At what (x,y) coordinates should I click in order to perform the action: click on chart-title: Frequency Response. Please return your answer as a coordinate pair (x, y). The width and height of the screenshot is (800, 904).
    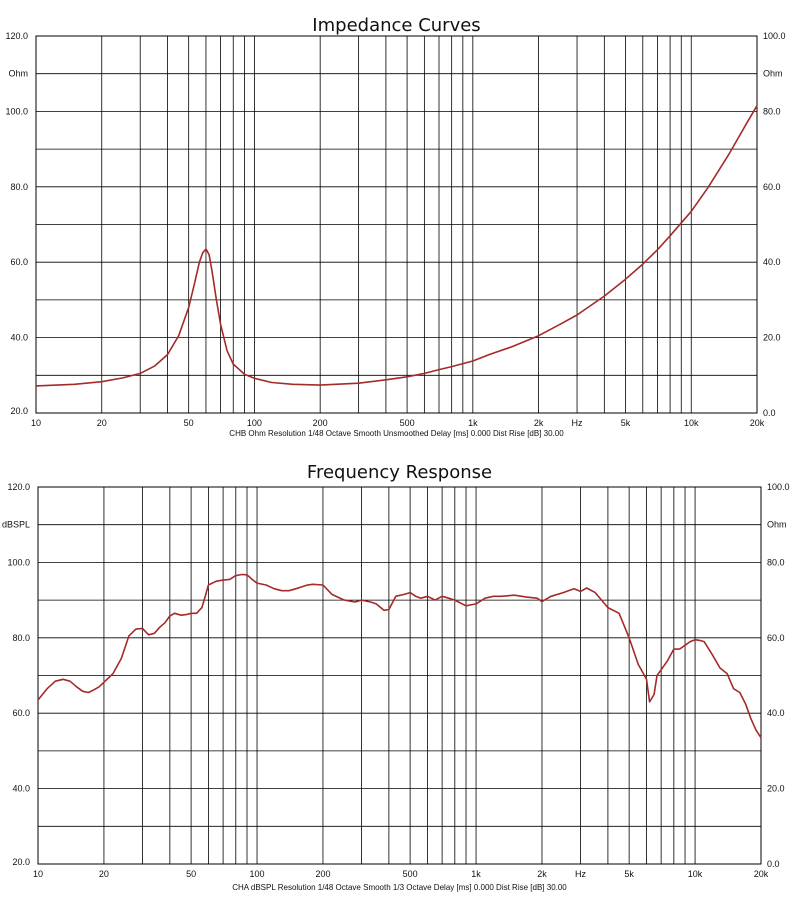
    Looking at the image, I should click on (399, 472).